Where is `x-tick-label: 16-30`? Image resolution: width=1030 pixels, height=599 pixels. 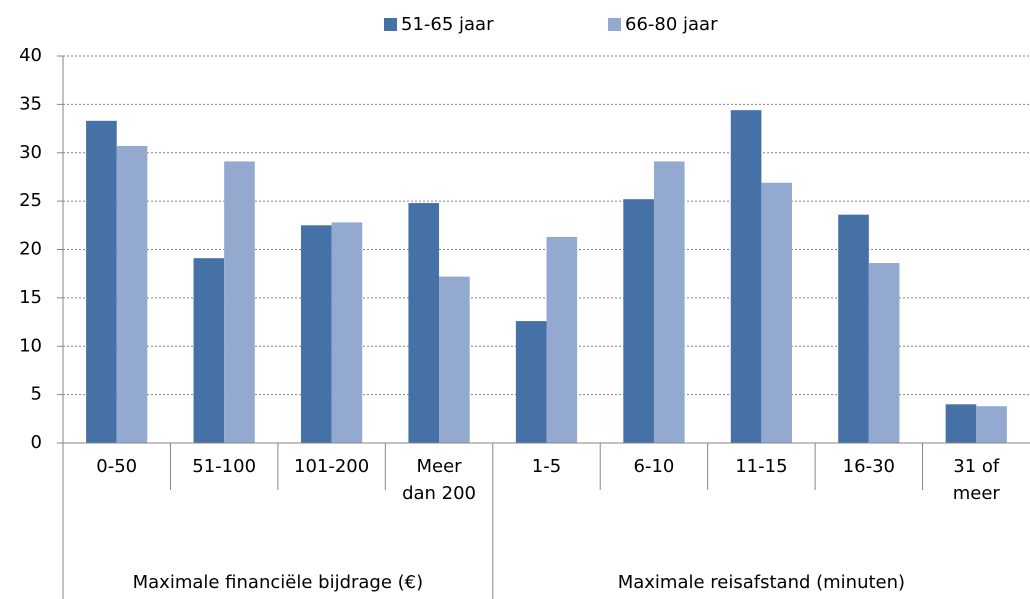
x-tick-label: 16-30 is located at coordinates (868, 466).